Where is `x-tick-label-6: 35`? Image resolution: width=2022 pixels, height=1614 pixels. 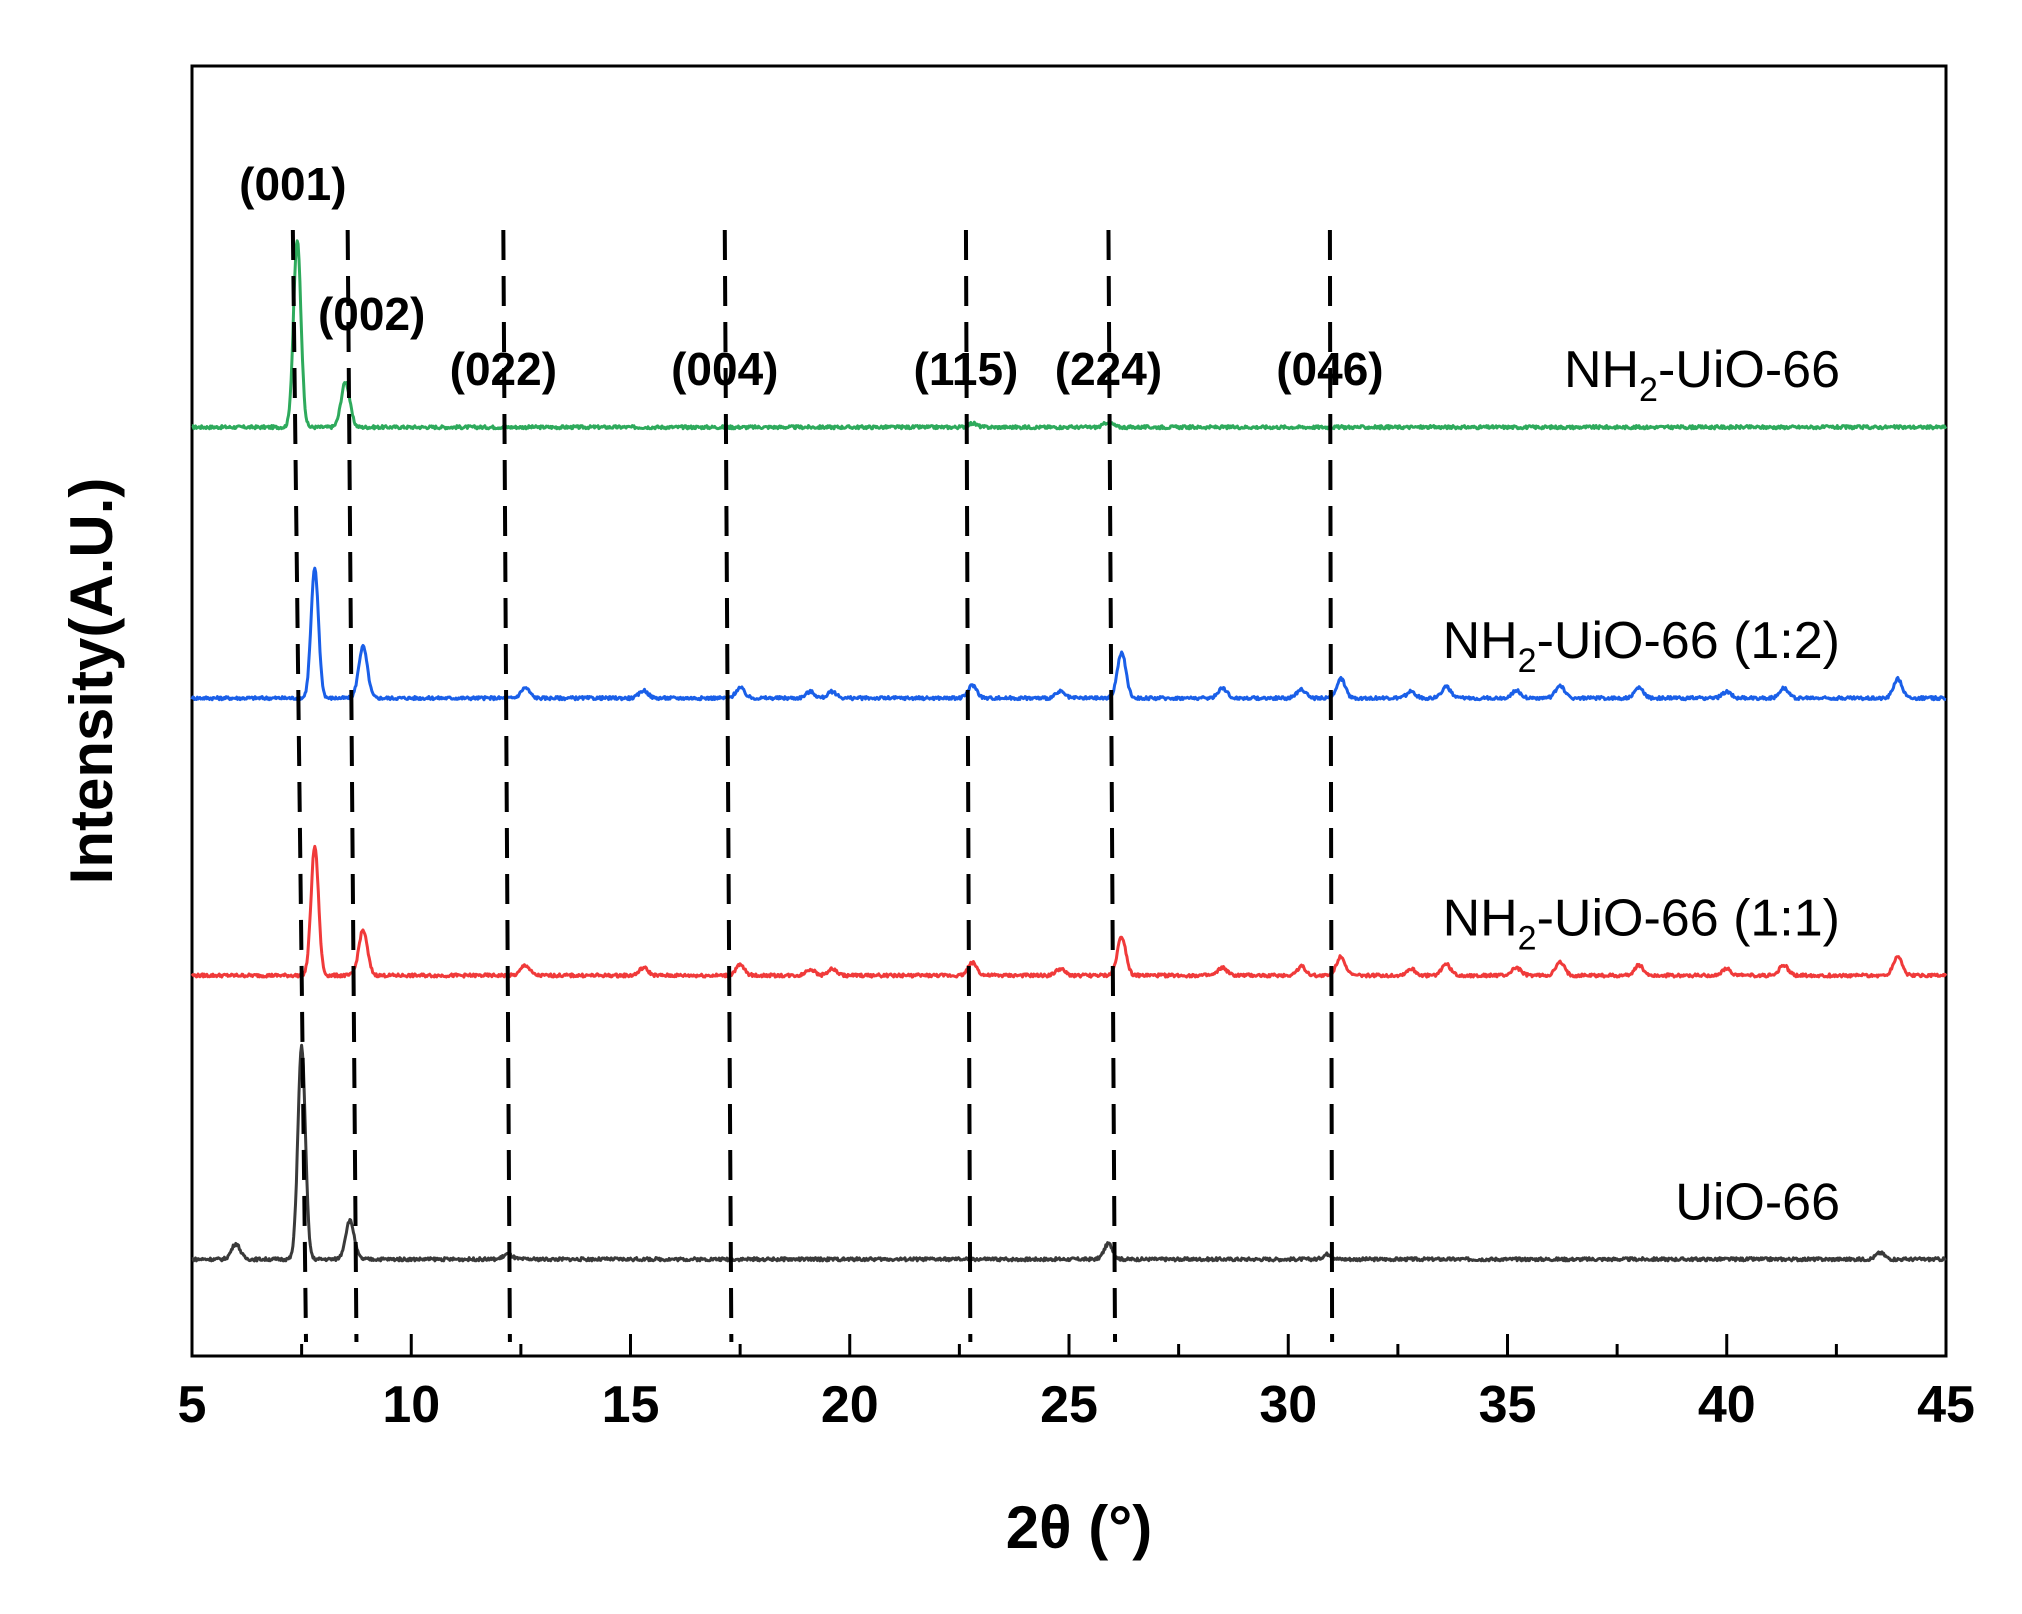
x-tick-label-6: 35 is located at coordinates (1508, 1405).